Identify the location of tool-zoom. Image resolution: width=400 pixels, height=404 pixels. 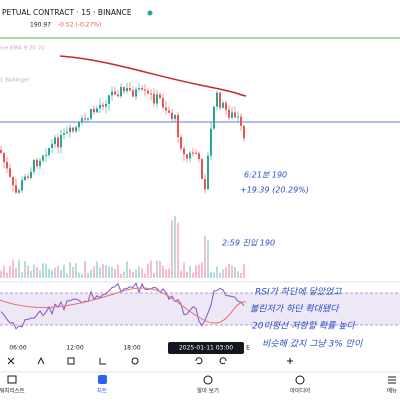
(135, 361).